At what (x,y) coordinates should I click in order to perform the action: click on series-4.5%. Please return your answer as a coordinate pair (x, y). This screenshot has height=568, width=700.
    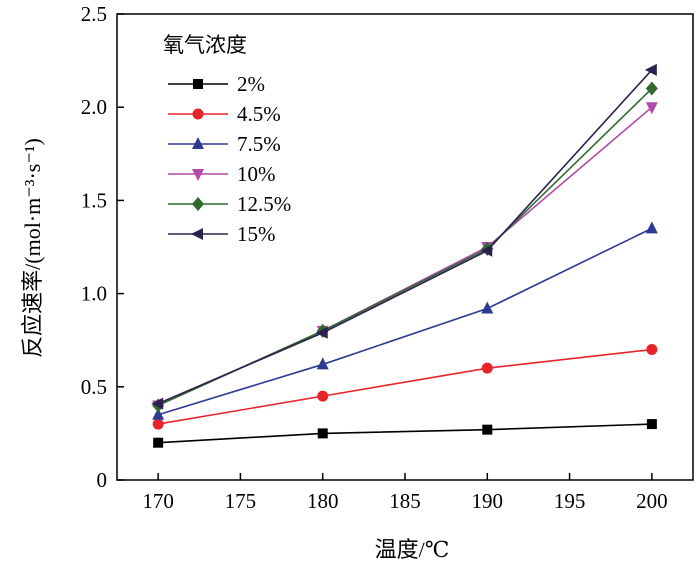
    Looking at the image, I should click on (405, 387).